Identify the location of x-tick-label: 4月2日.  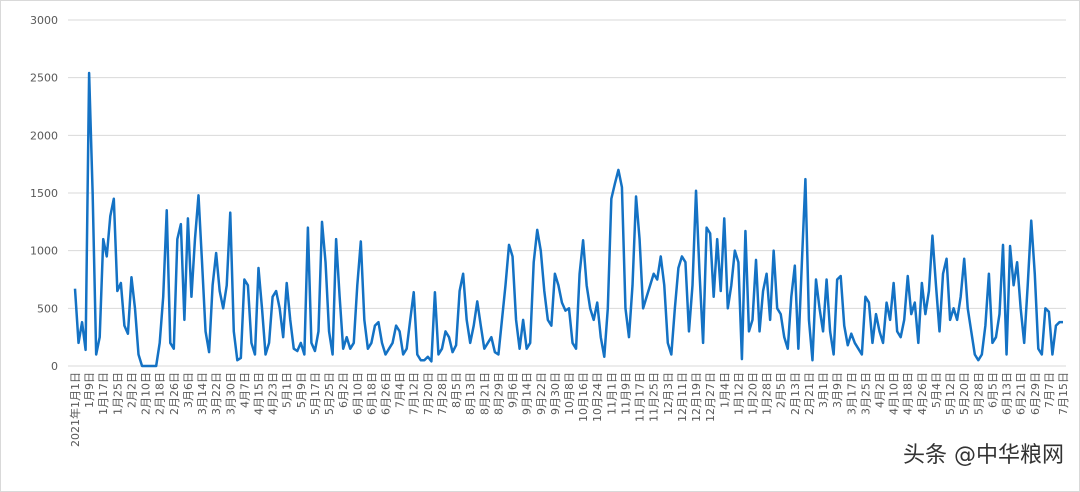
(880, 390).